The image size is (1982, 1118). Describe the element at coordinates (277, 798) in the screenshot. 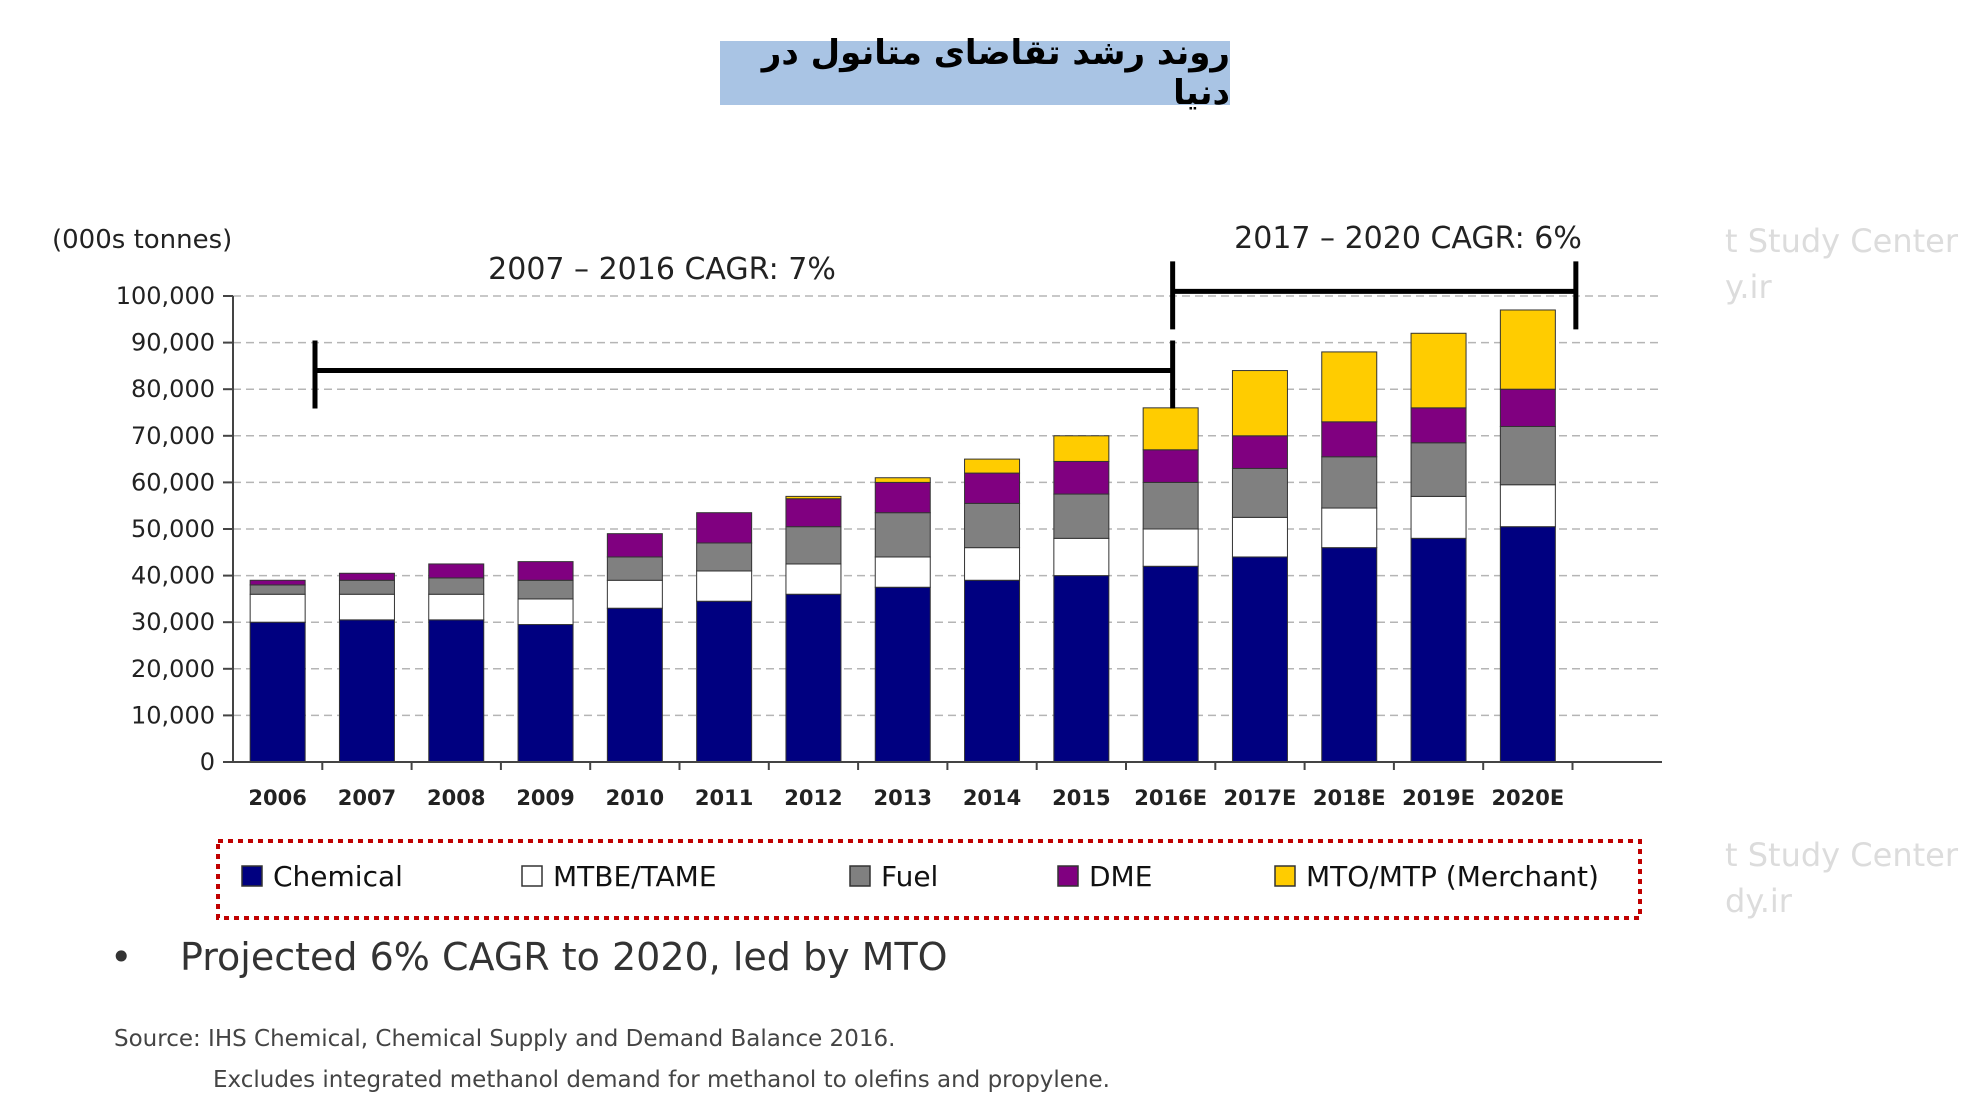

I see `x-tick-label: 2006` at that location.